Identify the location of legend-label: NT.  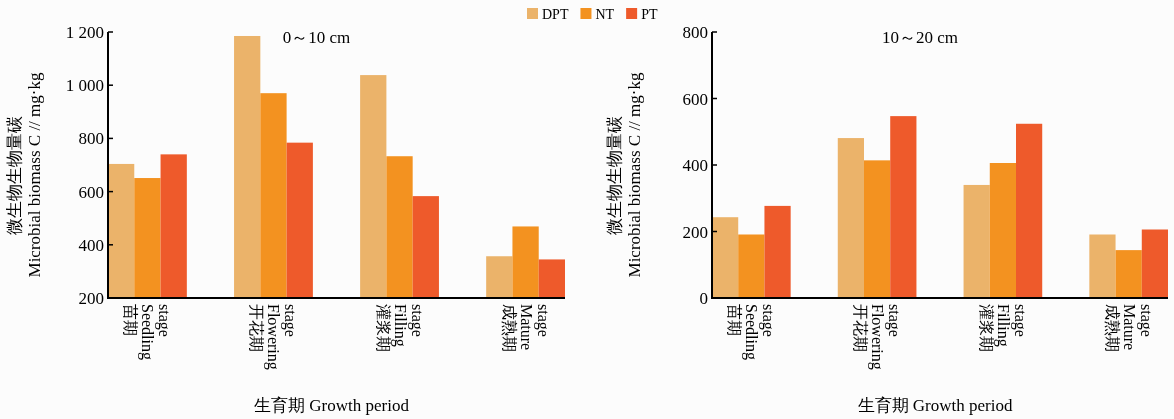
(605, 14).